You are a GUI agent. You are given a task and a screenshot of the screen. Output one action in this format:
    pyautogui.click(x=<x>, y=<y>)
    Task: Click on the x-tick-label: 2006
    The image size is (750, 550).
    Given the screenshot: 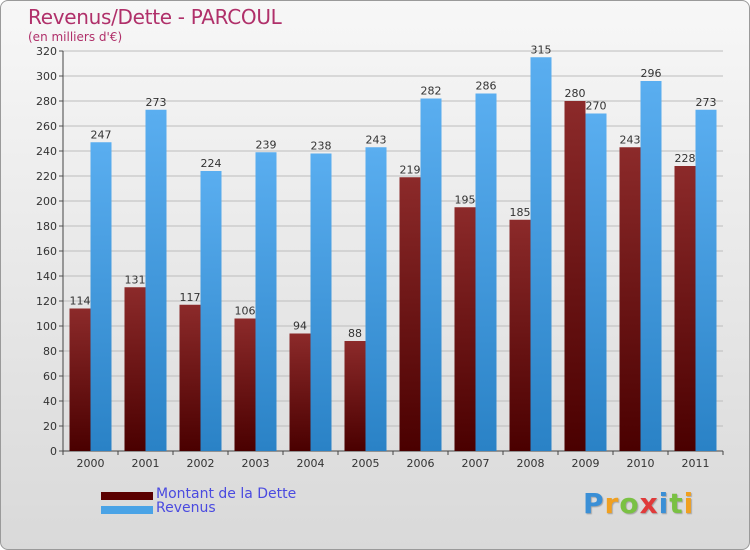 What is the action you would take?
    pyautogui.click(x=421, y=463)
    